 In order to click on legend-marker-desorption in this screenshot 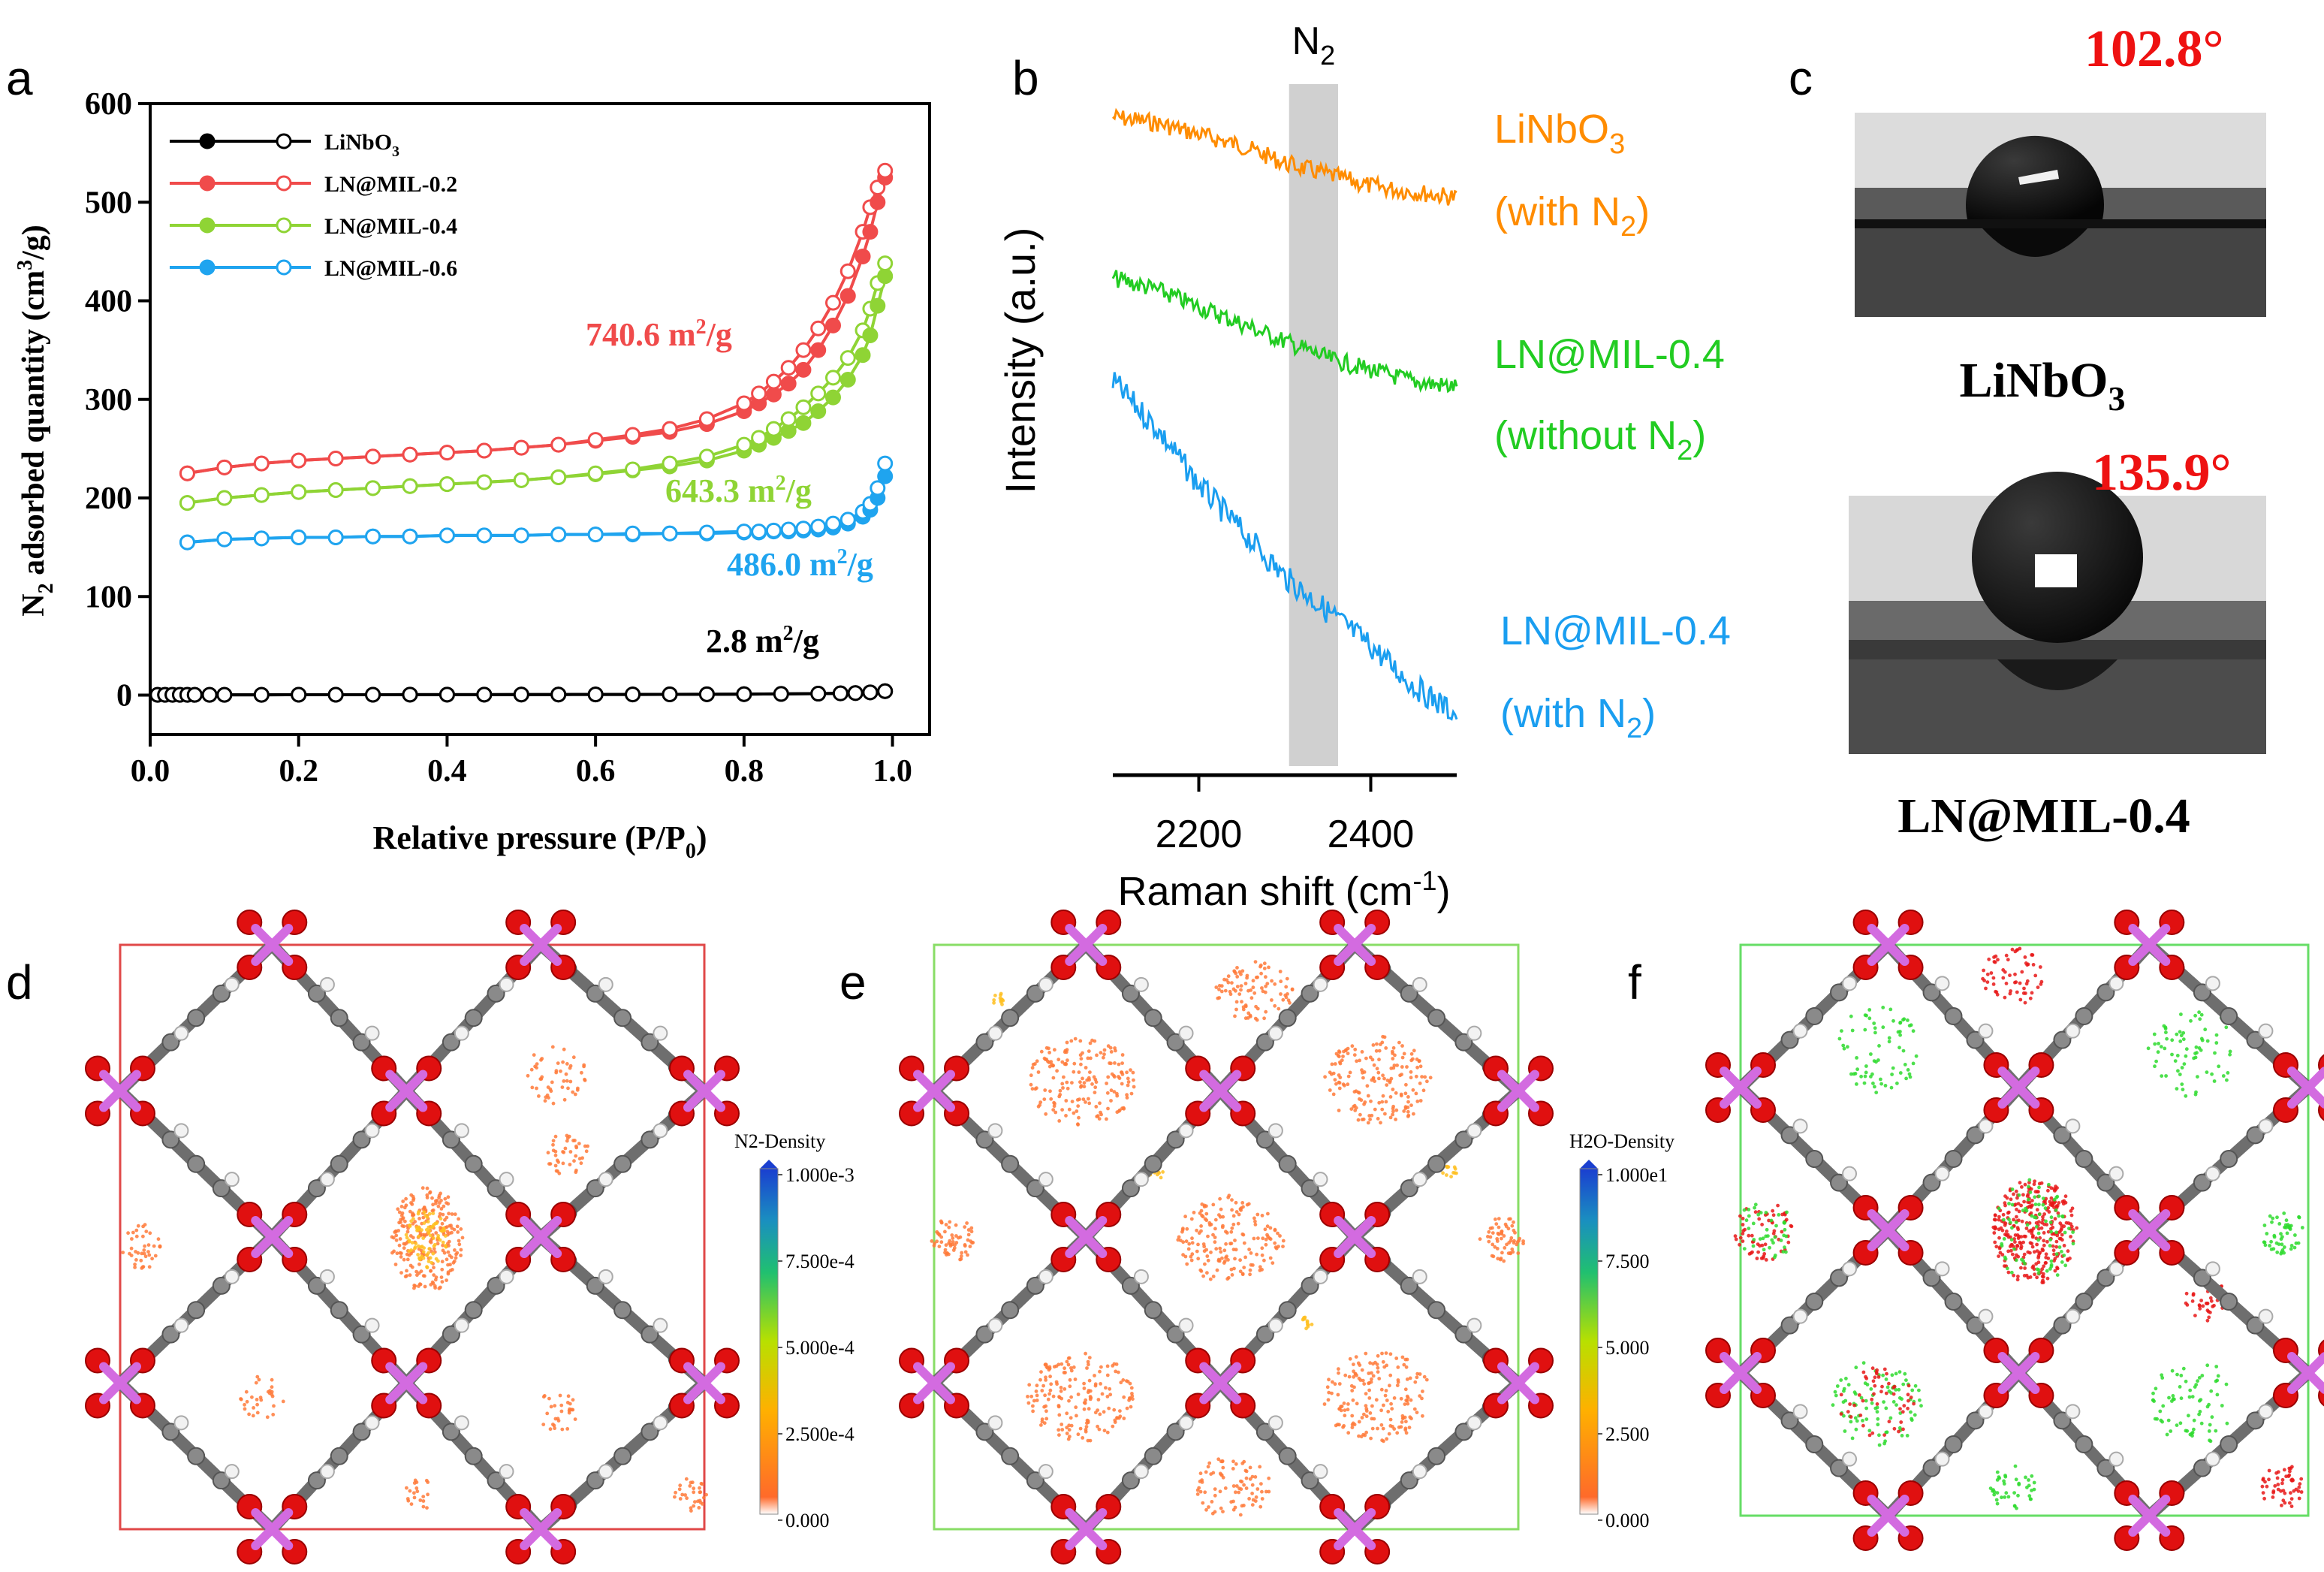, I will do `click(284, 226)`.